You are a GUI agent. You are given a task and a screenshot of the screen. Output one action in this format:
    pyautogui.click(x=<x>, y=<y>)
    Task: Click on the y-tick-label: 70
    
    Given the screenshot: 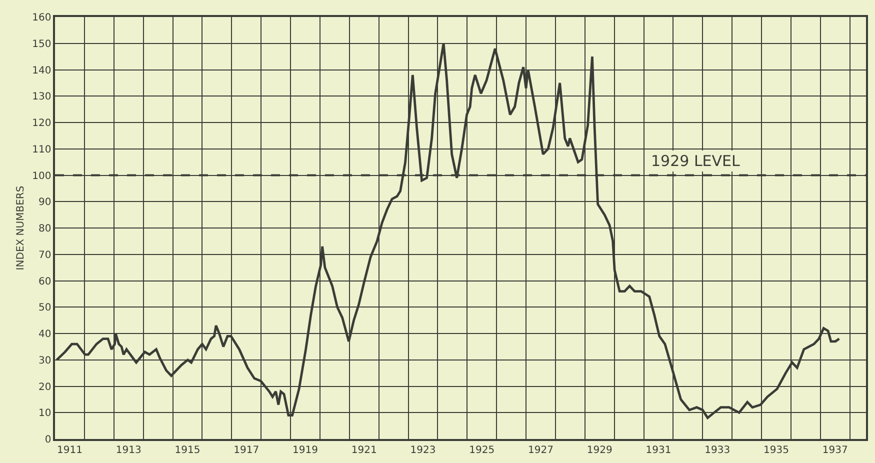 What is the action you would take?
    pyautogui.click(x=45, y=255)
    